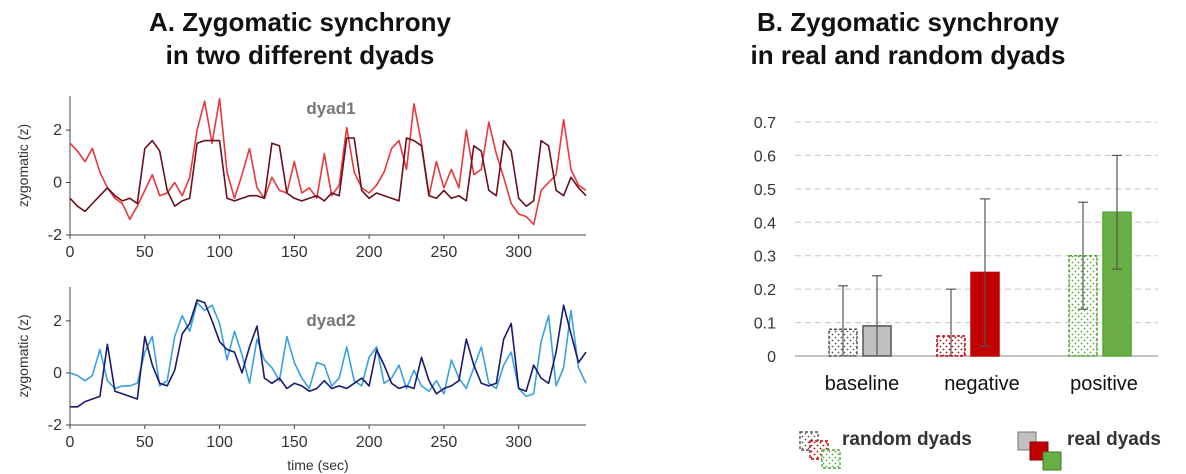 The image size is (1186, 474). What do you see at coordinates (518, 442) in the screenshot?
I see `dyad2-x-tick-label: 300` at bounding box center [518, 442].